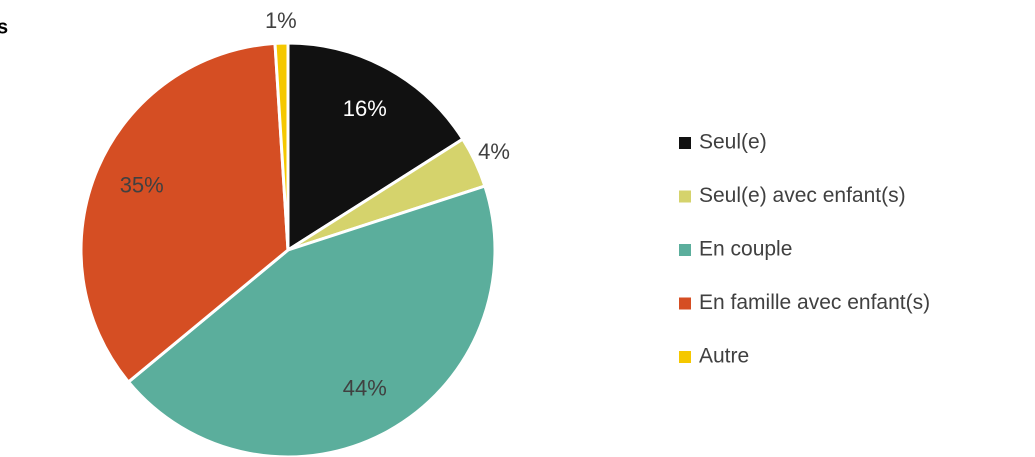  What do you see at coordinates (802, 195) in the screenshot?
I see `legend-label: Seul(e) avec enfant(s)` at bounding box center [802, 195].